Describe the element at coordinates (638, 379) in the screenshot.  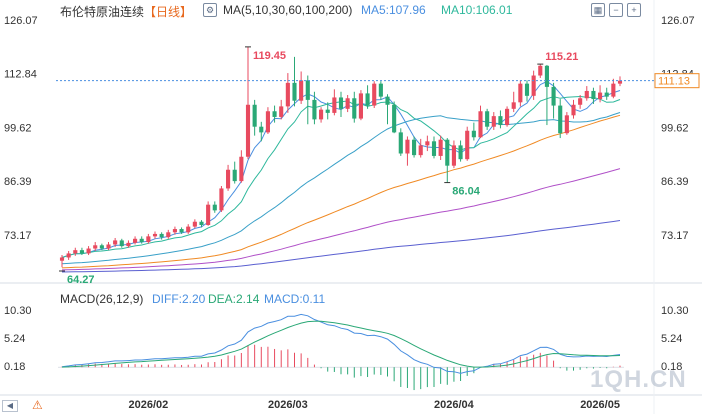
I see `watermark: 1QH.CN` at that location.